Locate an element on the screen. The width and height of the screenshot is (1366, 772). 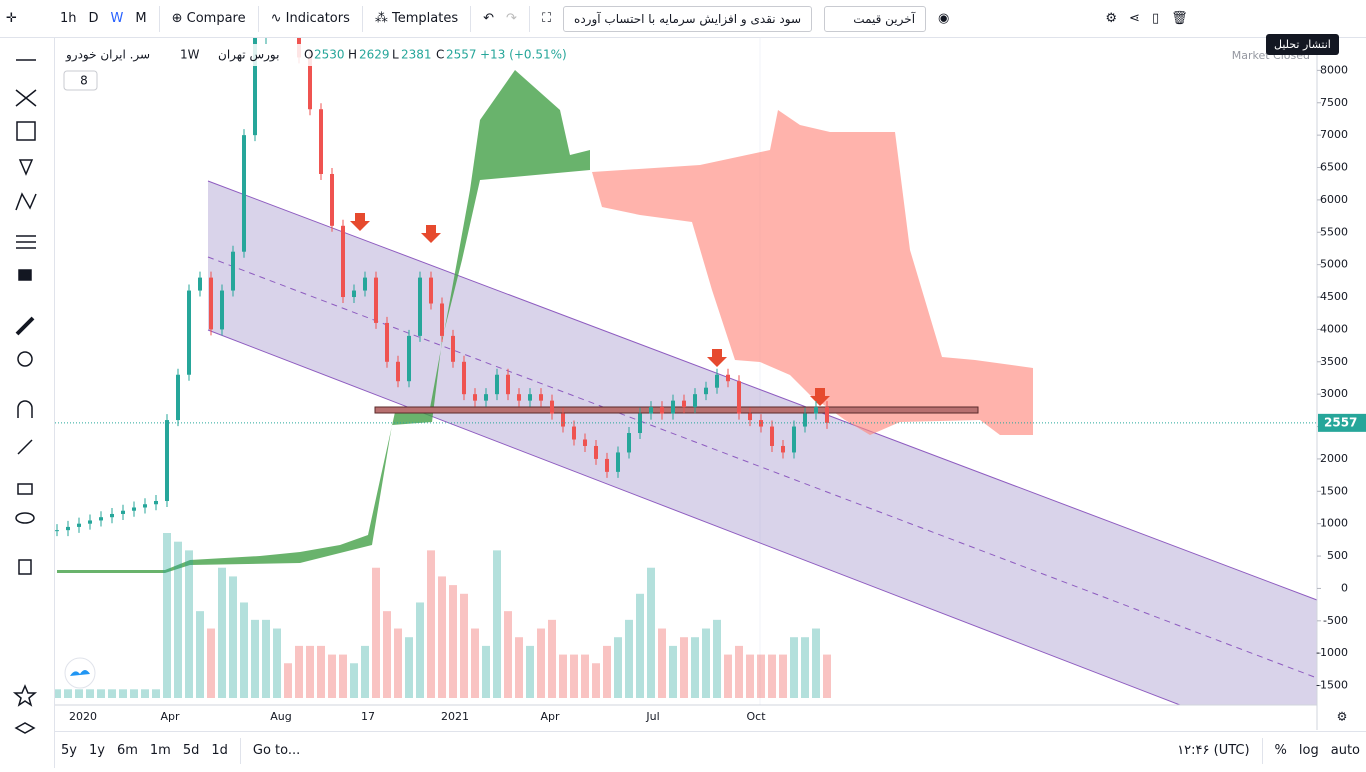
x-tick-label: 2020 is located at coordinates (83, 716).